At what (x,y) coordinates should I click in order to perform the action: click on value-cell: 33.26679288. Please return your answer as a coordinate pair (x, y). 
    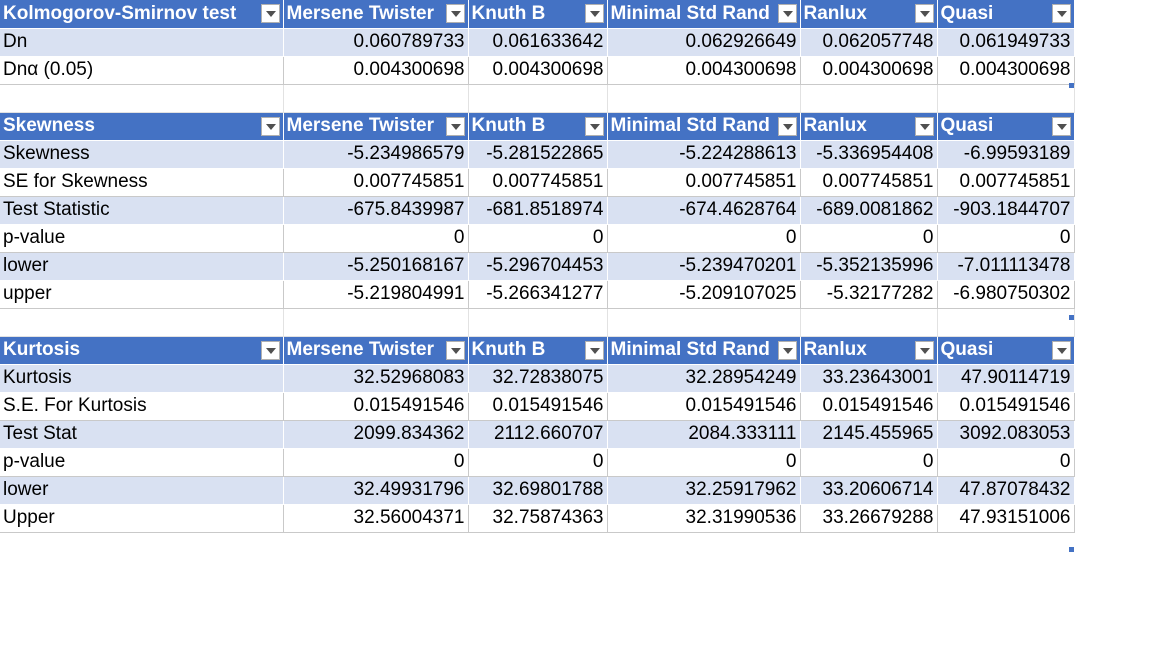
    Looking at the image, I should click on (869, 518).